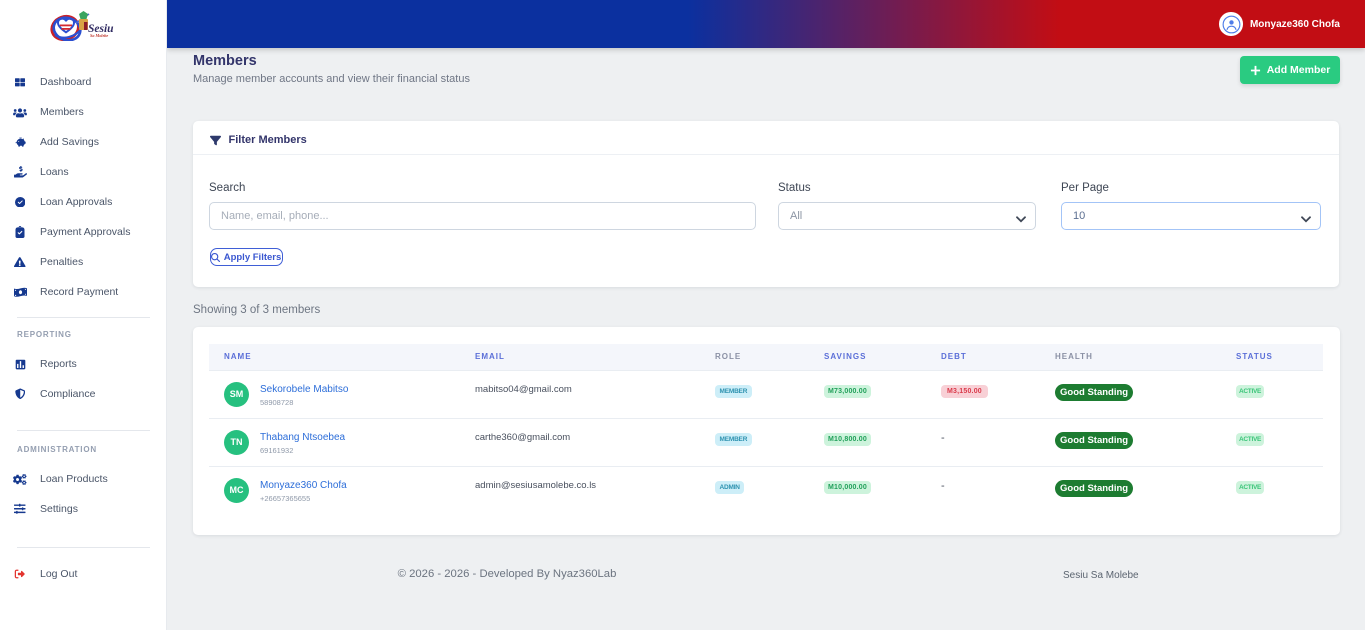  I want to click on svg-text: Sesiu, so click(101, 29).